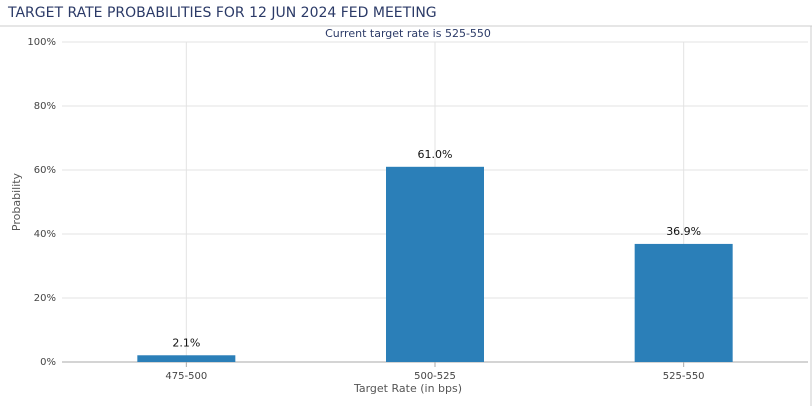 This screenshot has height=406, width=812. I want to click on y-tick-label: 100%, so click(41, 42).